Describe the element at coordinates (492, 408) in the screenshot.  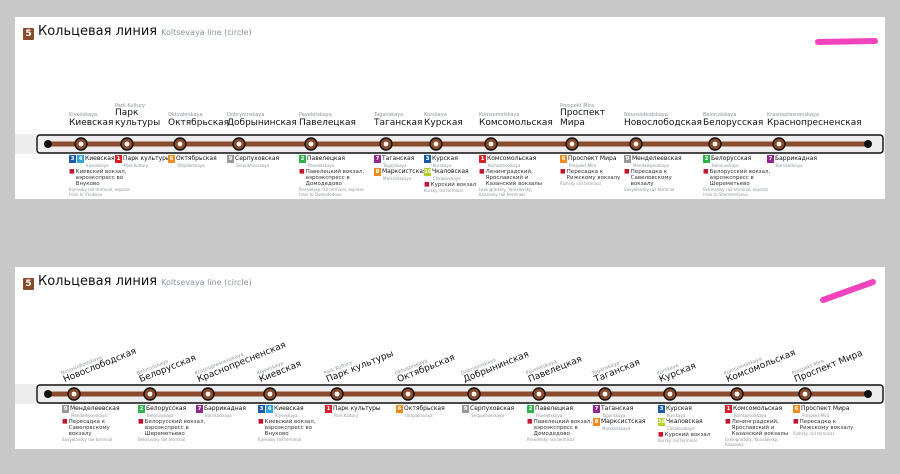
I see `transfer-station-name: Серпуховская` at that location.